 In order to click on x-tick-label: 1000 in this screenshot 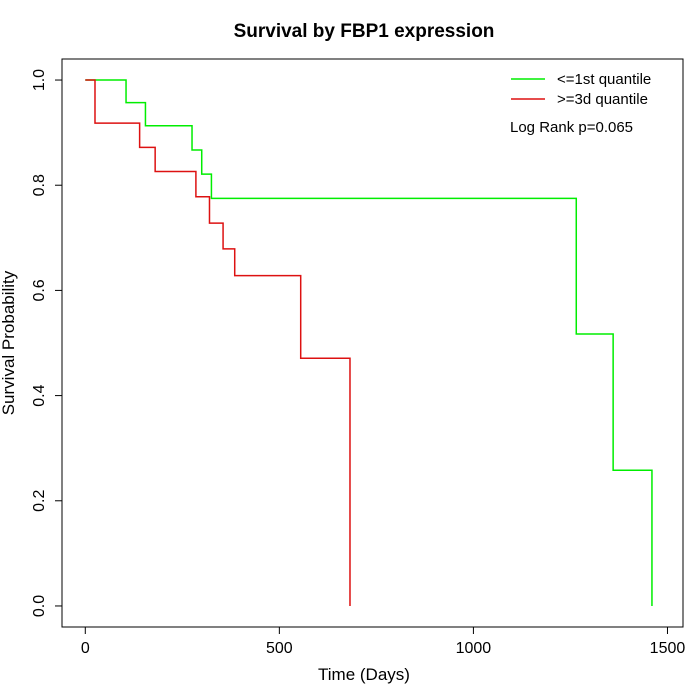, I will do `click(474, 648)`.